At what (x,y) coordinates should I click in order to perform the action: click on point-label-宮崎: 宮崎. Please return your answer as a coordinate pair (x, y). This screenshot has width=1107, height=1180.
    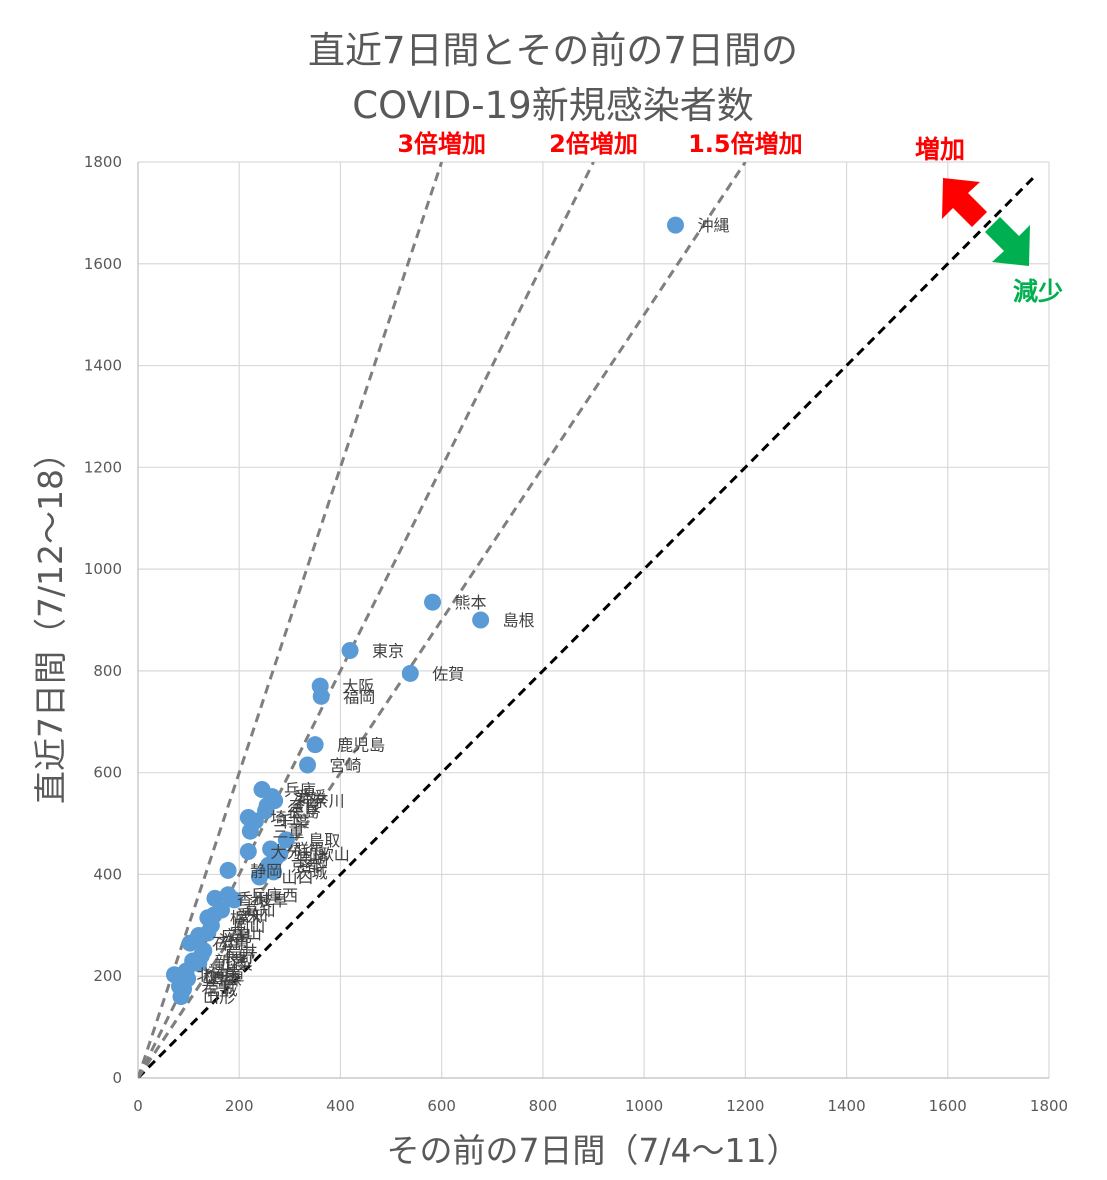
    Looking at the image, I should click on (346, 765).